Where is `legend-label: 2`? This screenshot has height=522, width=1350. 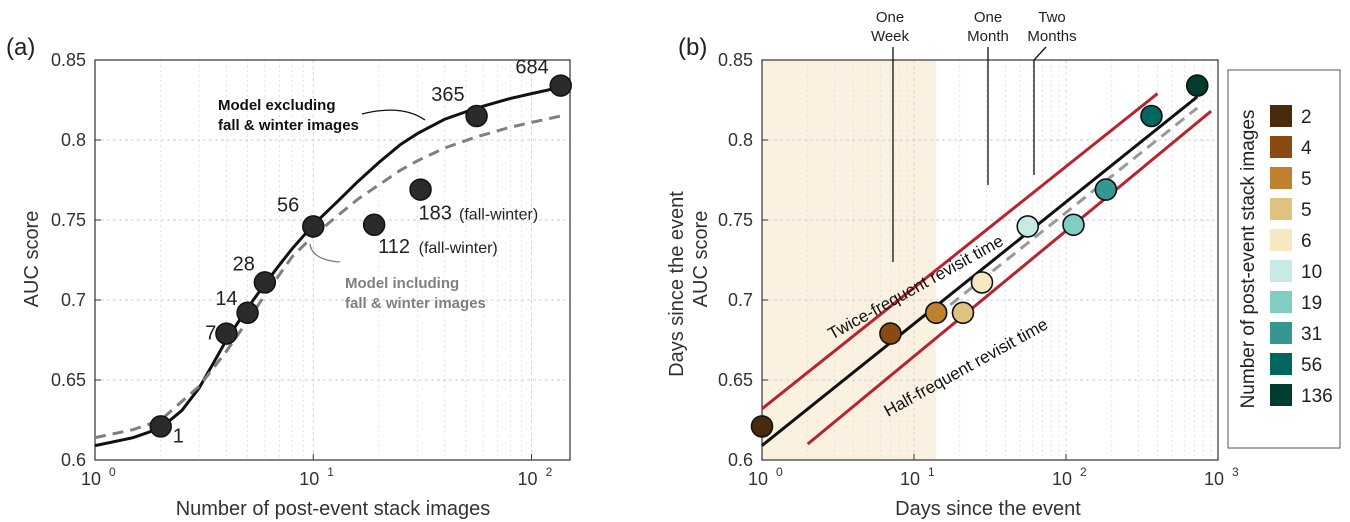 legend-label: 2 is located at coordinates (1306, 117).